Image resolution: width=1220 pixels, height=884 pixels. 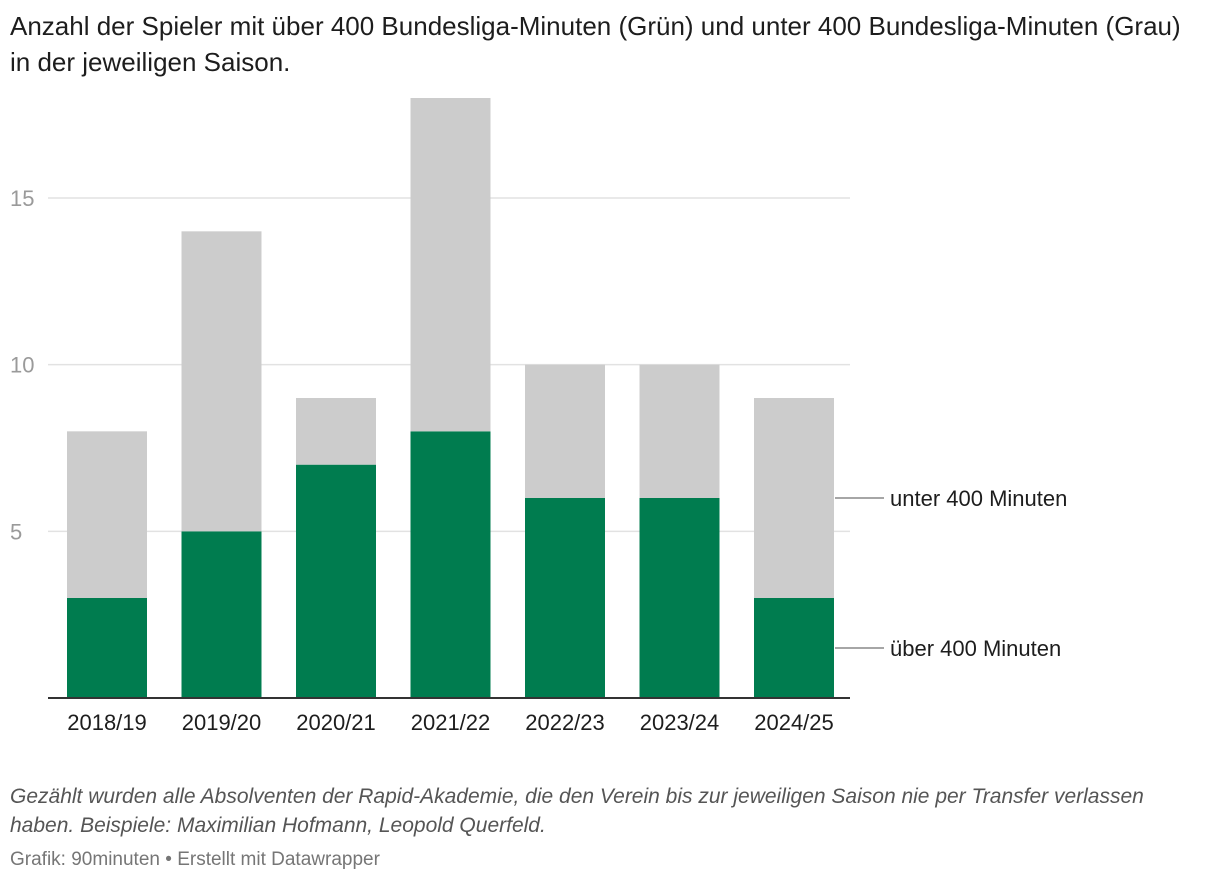 What do you see at coordinates (22, 198) in the screenshot?
I see `y-tick-label-15: 15` at bounding box center [22, 198].